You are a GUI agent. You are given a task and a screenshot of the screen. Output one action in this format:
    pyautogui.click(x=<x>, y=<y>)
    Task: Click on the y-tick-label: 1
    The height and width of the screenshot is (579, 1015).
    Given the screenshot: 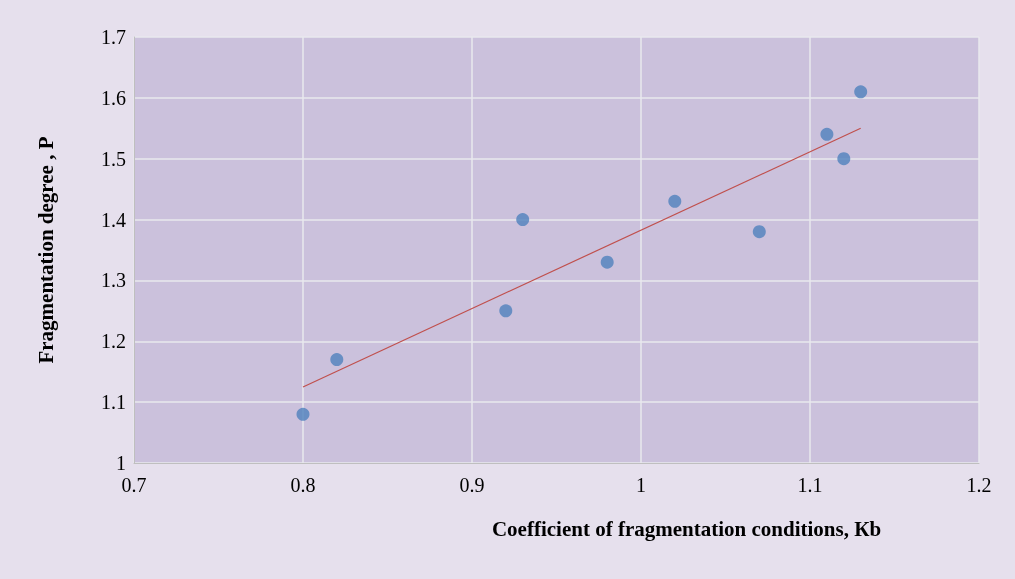 What is the action you would take?
    pyautogui.click(x=121, y=463)
    